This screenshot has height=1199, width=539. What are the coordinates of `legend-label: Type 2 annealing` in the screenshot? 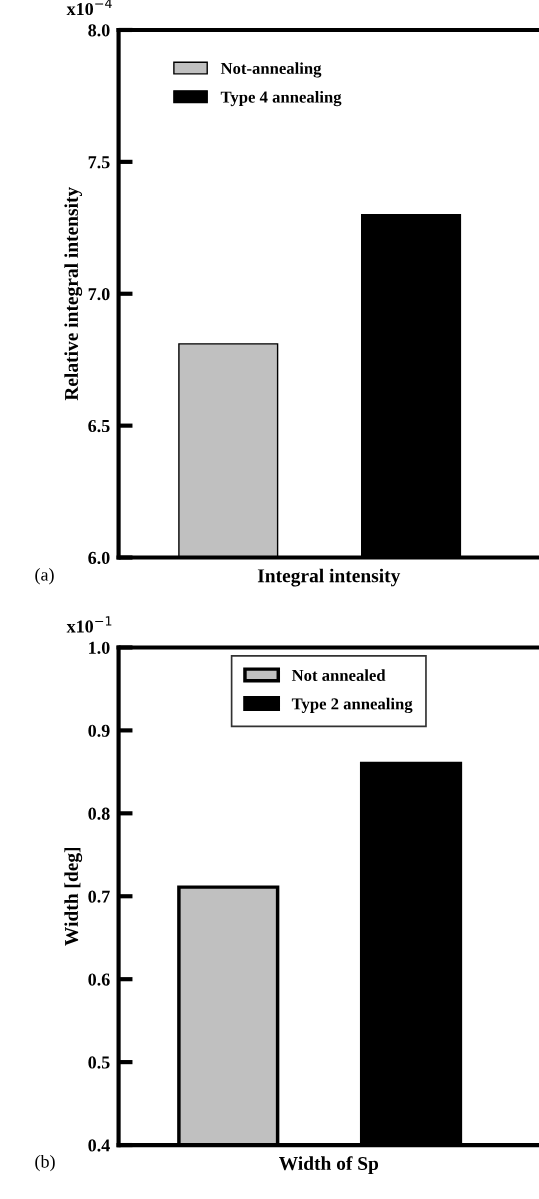 It's located at (352, 705).